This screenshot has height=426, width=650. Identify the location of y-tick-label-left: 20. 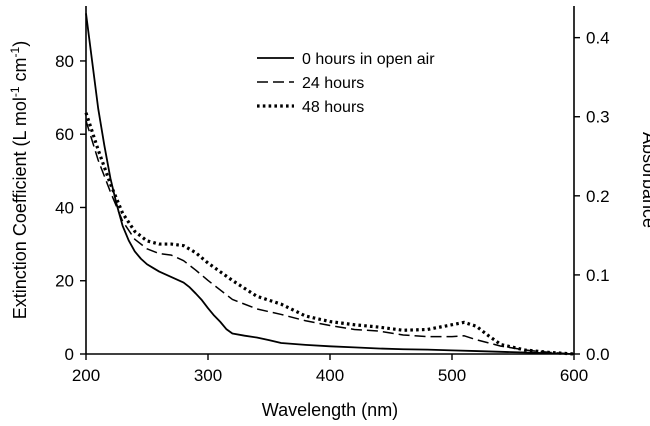
(64, 281).